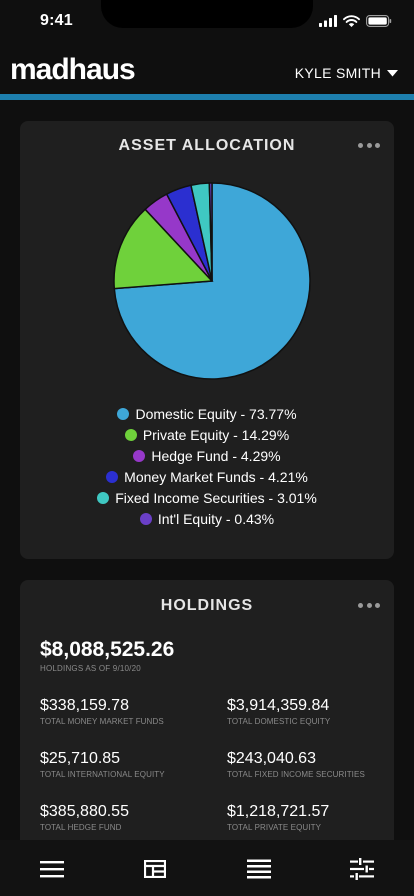 The height and width of the screenshot is (896, 414). Describe the element at coordinates (278, 811) in the screenshot. I see `holding-value: $1,218,721.57` at that location.